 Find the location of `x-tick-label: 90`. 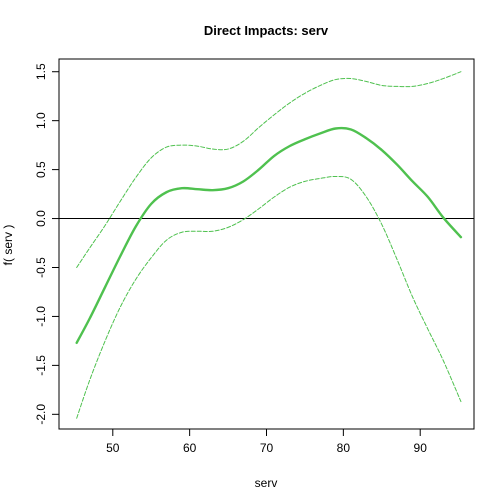

x-tick-label: 90 is located at coordinates (421, 448).